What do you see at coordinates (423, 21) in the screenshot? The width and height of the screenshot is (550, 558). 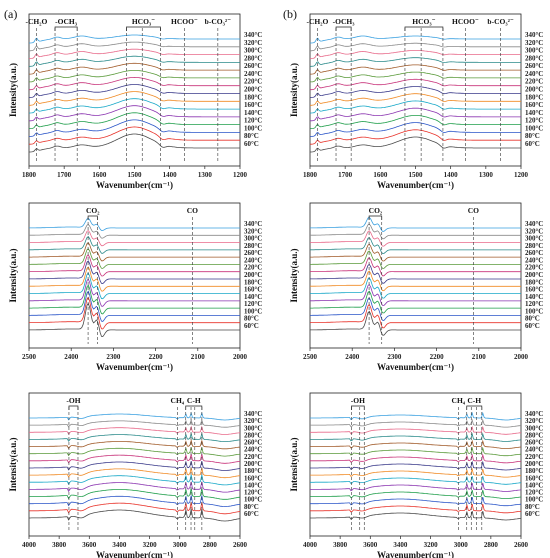 I see `annotation-label: HCO₃⁻` at bounding box center [423, 21].